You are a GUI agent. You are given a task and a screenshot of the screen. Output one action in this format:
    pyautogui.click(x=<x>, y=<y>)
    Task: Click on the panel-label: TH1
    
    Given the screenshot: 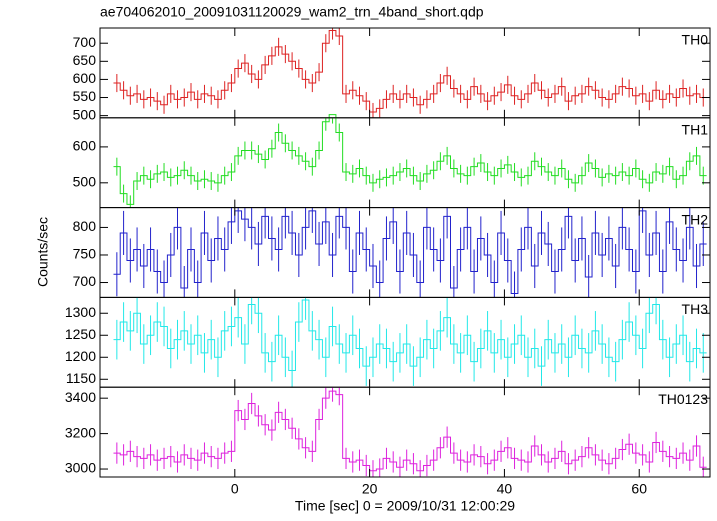 What is the action you would take?
    pyautogui.click(x=695, y=130)
    